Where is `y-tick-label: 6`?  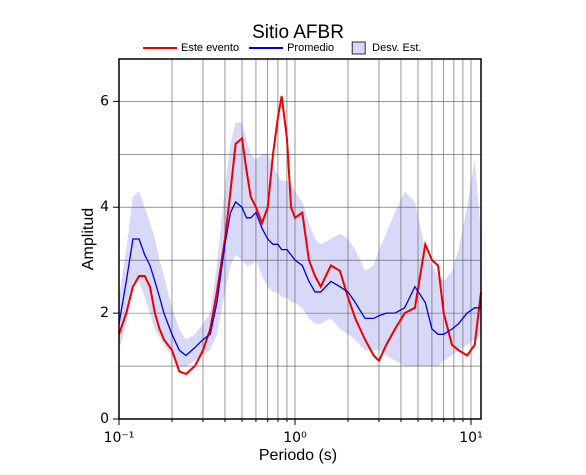
y-tick-label: 6 is located at coordinates (104, 101).